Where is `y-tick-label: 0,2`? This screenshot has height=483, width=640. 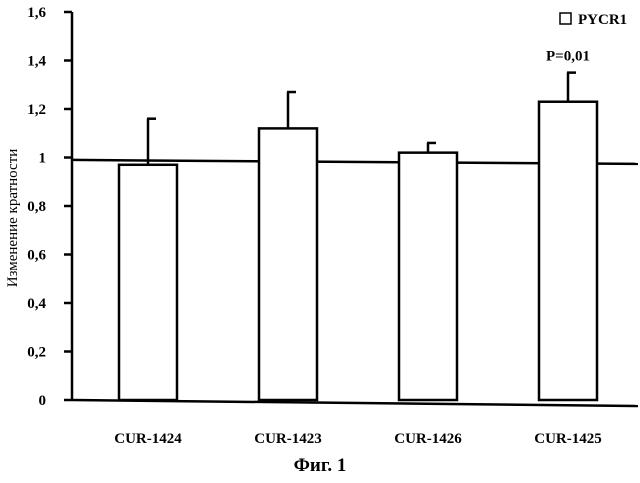
y-tick-label: 0,2 is located at coordinates (36, 353).